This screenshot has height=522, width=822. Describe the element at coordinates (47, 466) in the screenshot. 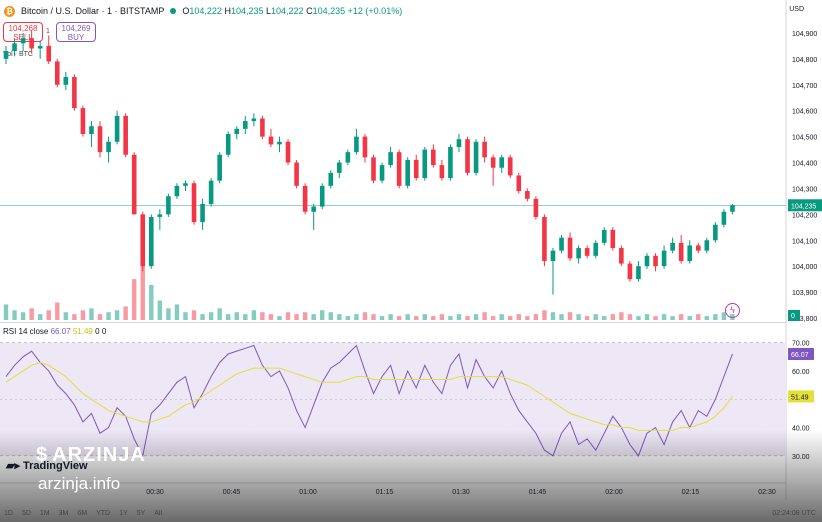

I see `tradingview-logo: ▰▸ TradingView` at that location.